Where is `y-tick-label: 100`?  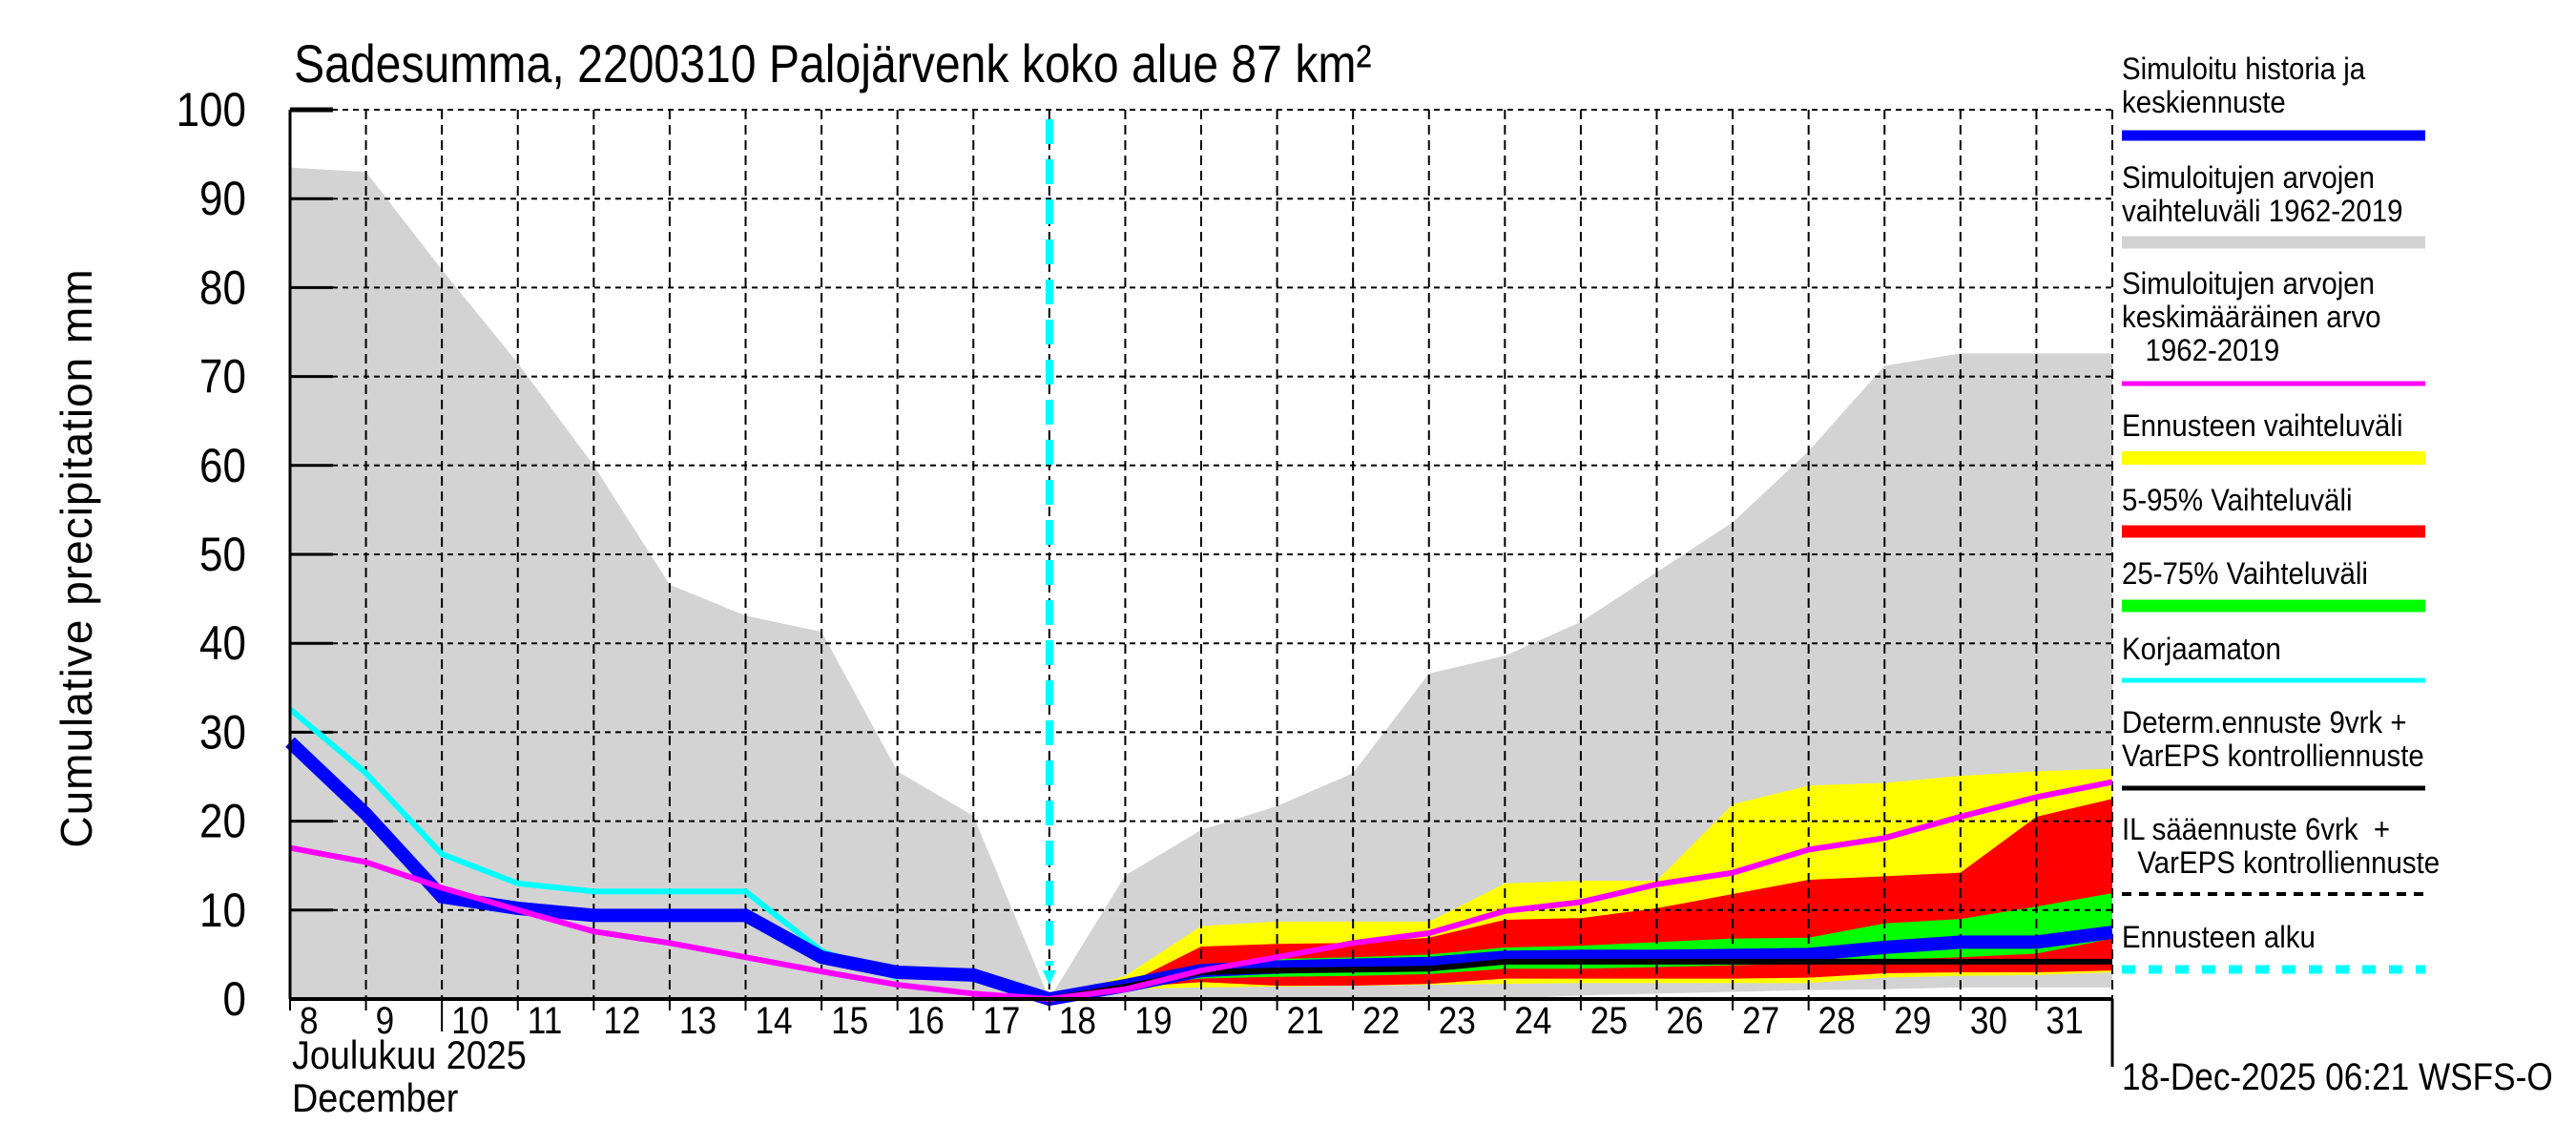
y-tick-label: 100 is located at coordinates (211, 109).